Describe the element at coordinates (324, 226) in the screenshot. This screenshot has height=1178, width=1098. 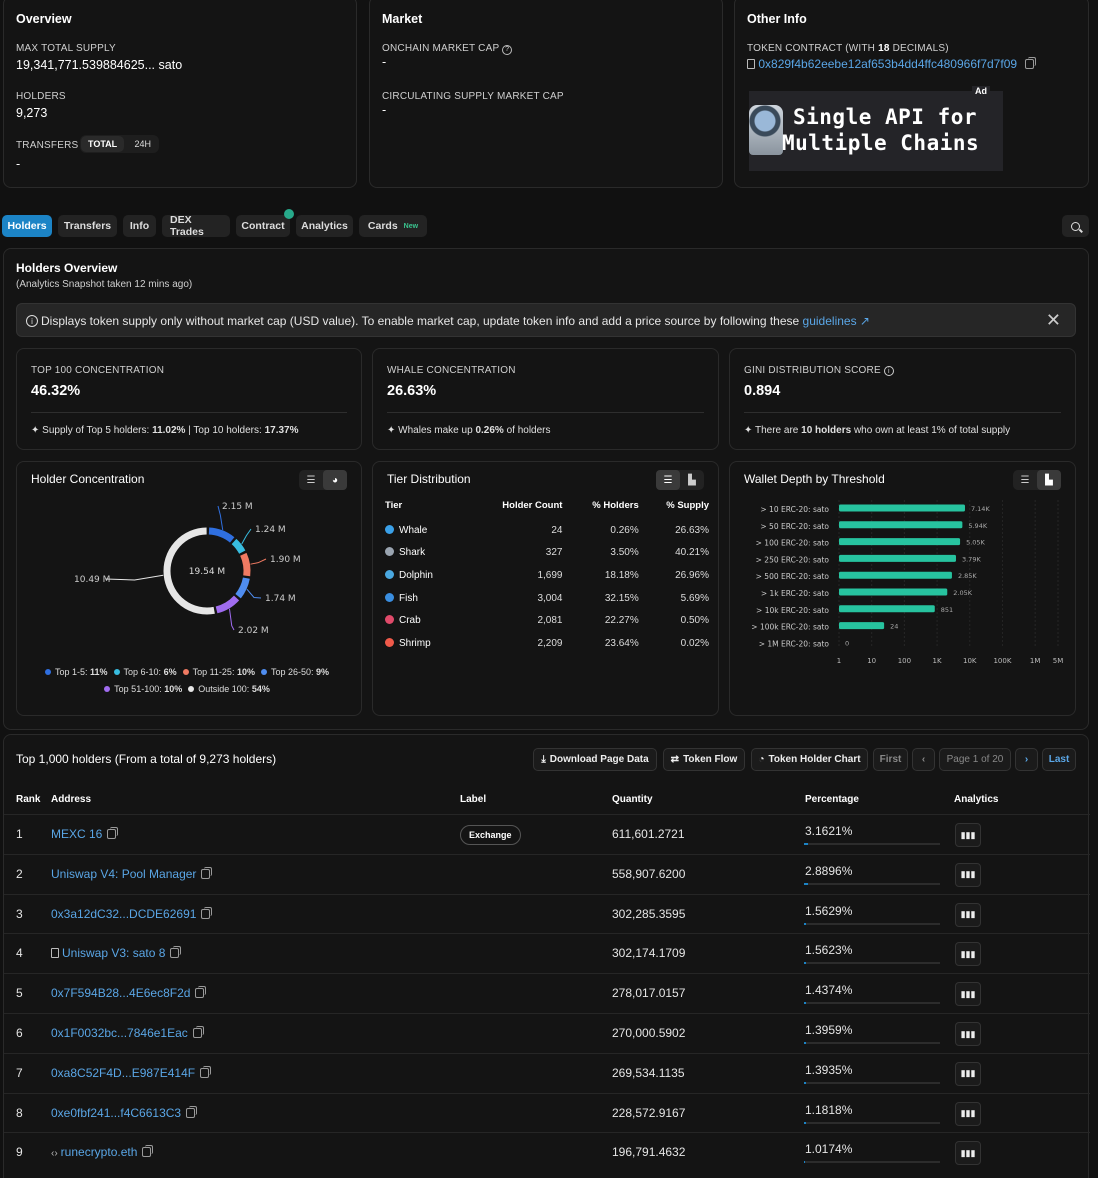
I see `tab-analytics: Analytics` at that location.